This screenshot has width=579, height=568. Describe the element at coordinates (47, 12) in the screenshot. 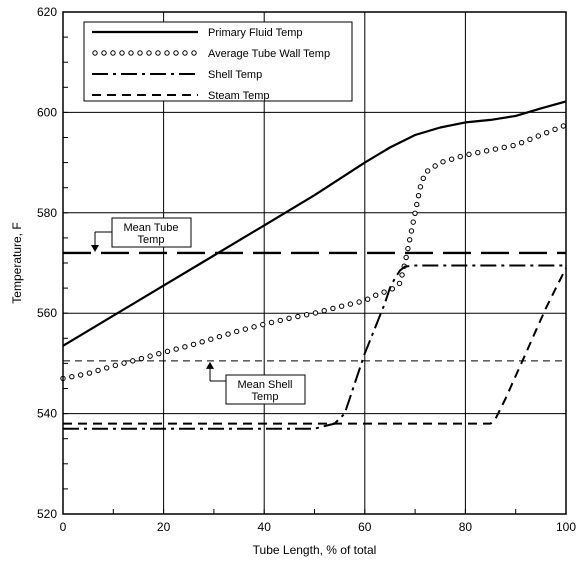

I see `y-tick-label: 620` at that location.